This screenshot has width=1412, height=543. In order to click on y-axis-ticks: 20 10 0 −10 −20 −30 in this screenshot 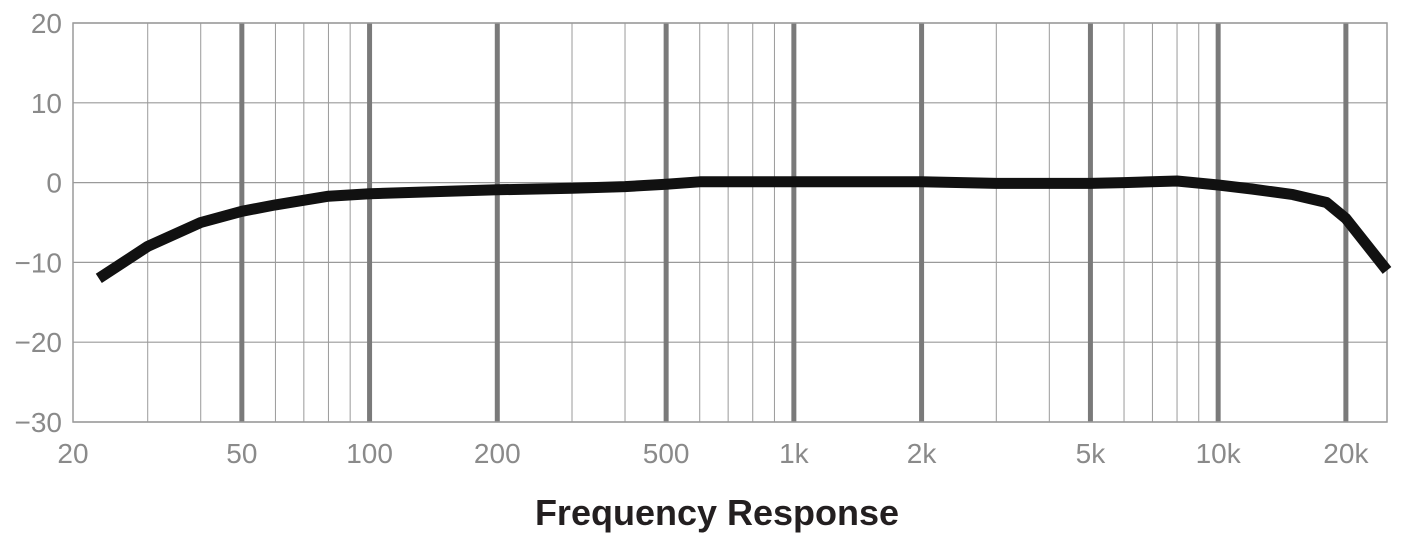, I will do `click(39, 223)`.